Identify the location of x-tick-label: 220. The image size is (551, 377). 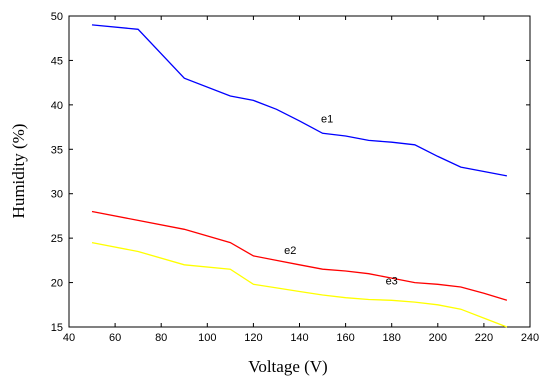
(484, 338).